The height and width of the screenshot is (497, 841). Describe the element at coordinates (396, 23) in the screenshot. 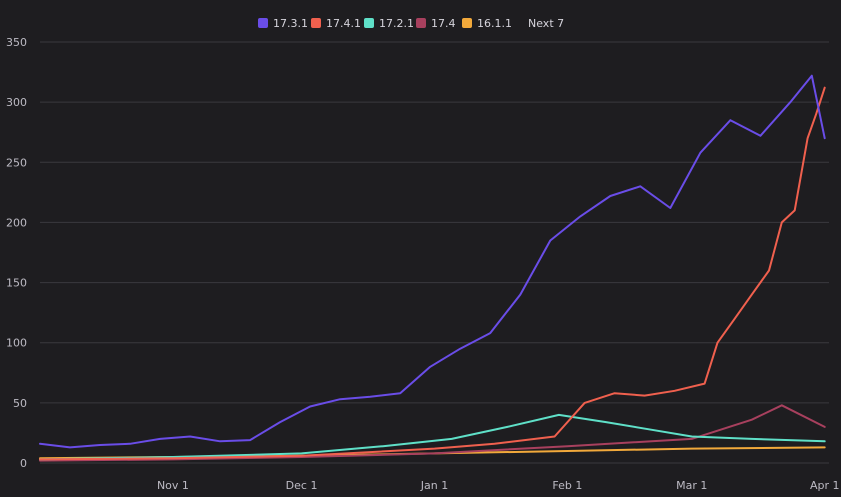

I see `legend-label: 17.2.1` at that location.